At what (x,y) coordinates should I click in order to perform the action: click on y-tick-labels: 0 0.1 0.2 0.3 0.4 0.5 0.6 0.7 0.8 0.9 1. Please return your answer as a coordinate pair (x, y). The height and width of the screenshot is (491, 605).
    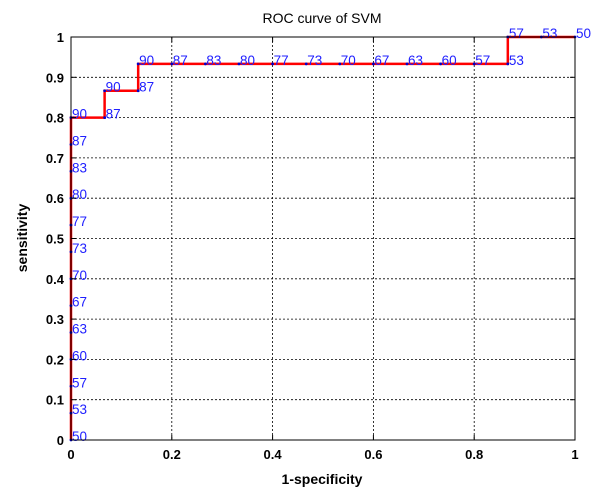
    Looking at the image, I should click on (55, 239).